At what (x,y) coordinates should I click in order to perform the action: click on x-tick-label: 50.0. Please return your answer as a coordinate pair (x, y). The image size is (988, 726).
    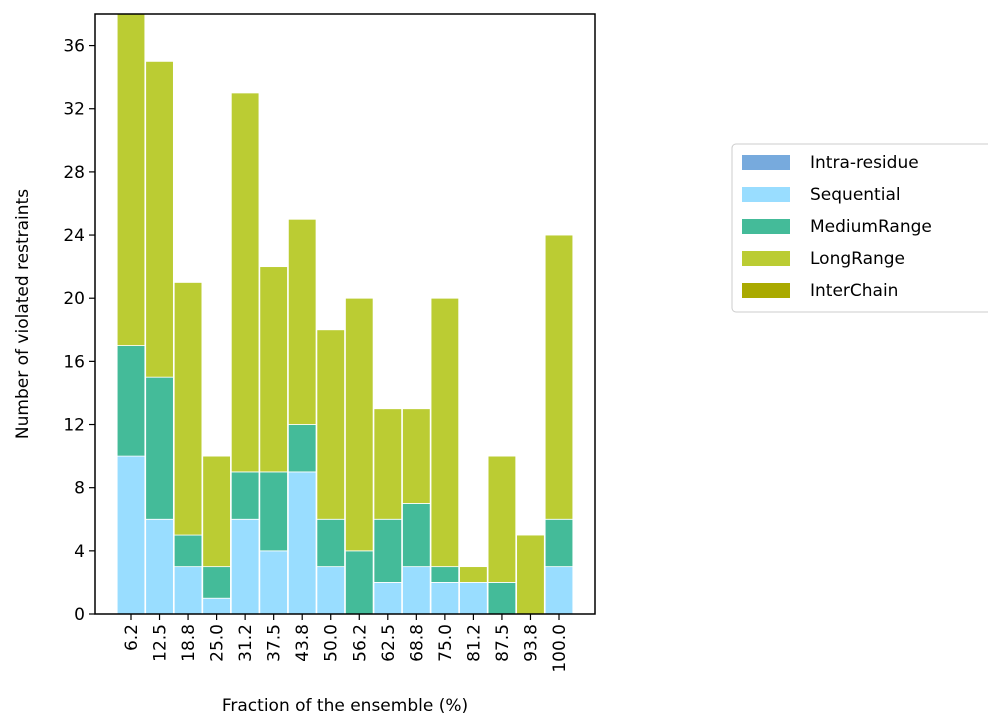
    Looking at the image, I should click on (332, 643).